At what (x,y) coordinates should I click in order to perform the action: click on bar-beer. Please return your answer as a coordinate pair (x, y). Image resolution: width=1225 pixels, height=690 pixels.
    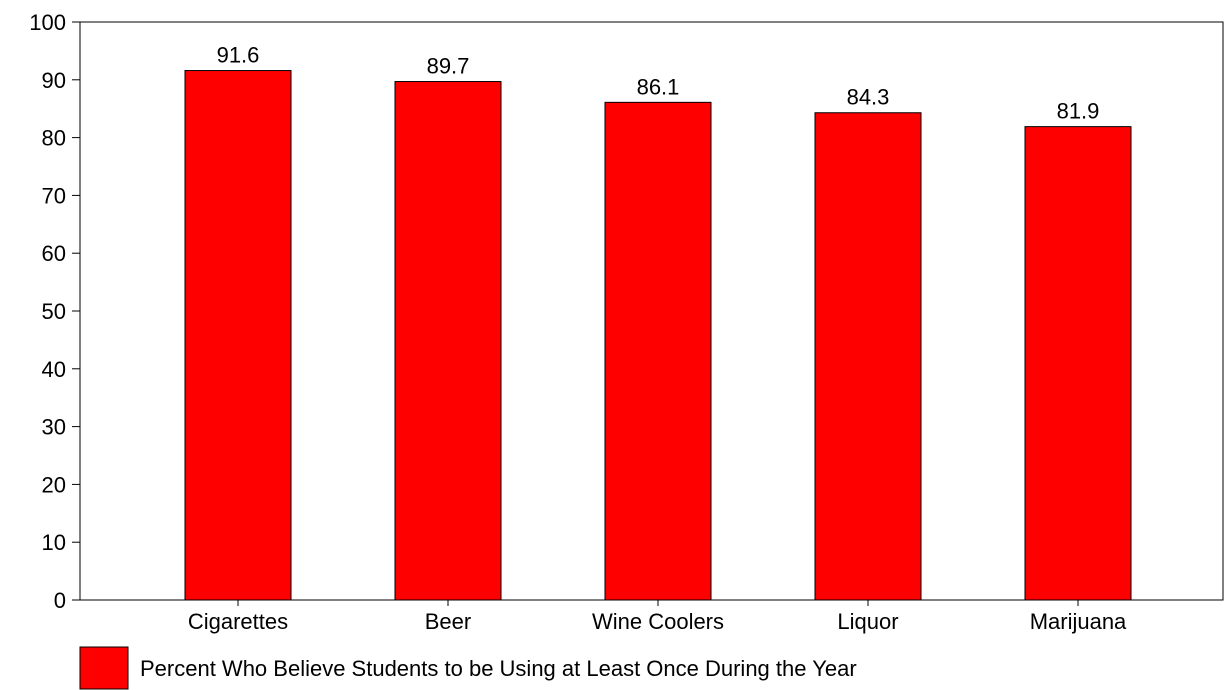
    Looking at the image, I should click on (448, 341).